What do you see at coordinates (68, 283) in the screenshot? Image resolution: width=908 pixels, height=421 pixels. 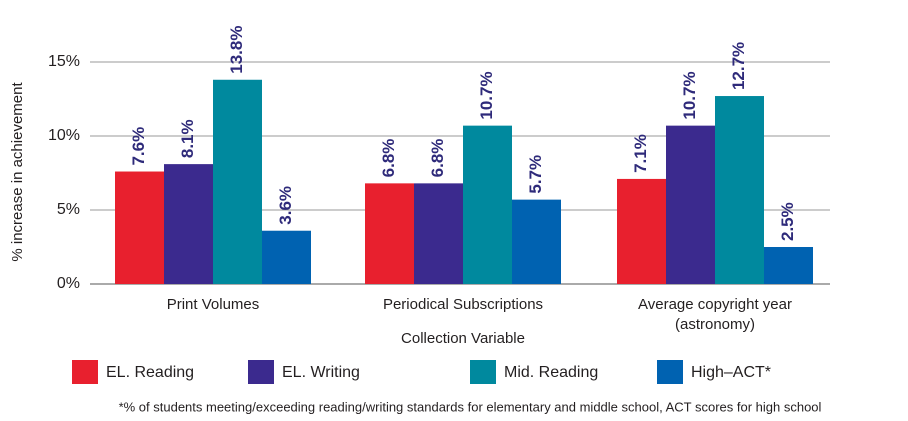 I see `y-tick-label: 0%` at bounding box center [68, 283].